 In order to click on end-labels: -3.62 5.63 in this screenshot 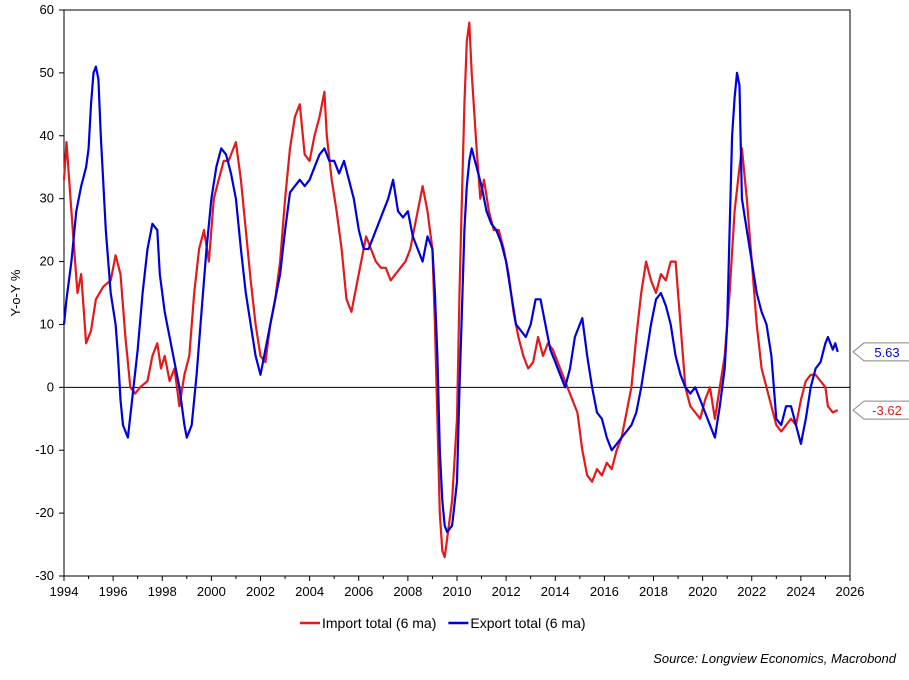, I will do `click(880, 381)`.